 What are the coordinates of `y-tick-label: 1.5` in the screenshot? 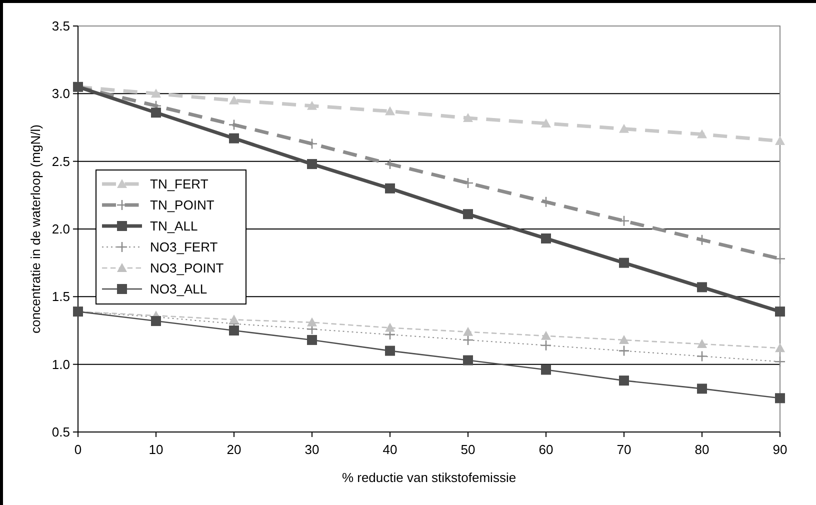 It's located at (61, 296).